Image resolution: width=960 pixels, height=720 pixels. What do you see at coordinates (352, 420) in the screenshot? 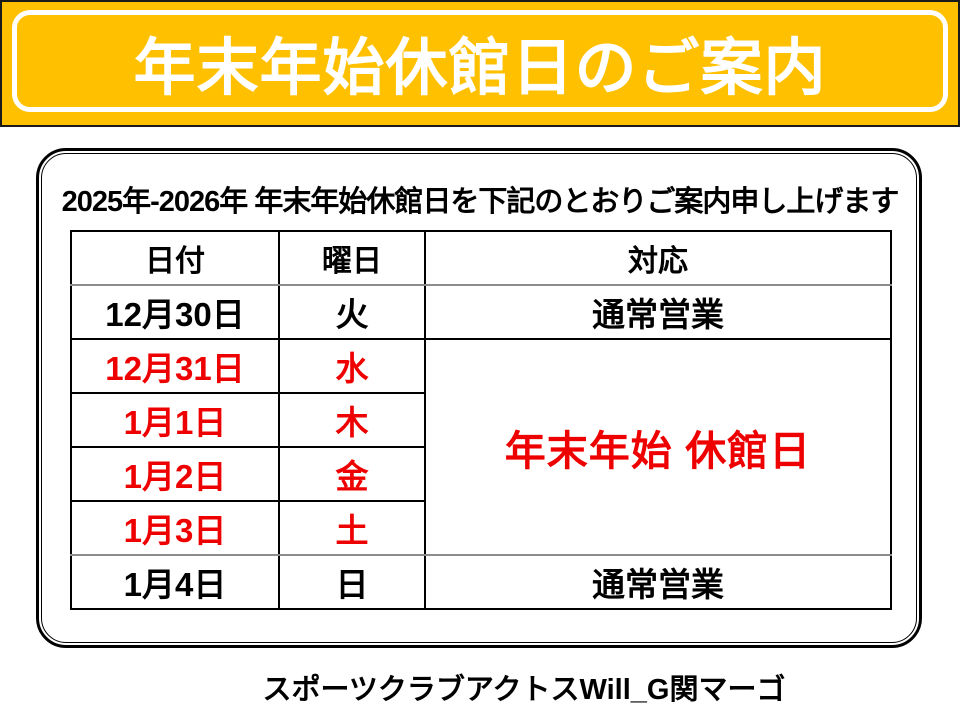
I see `day-cell: 木` at bounding box center [352, 420].